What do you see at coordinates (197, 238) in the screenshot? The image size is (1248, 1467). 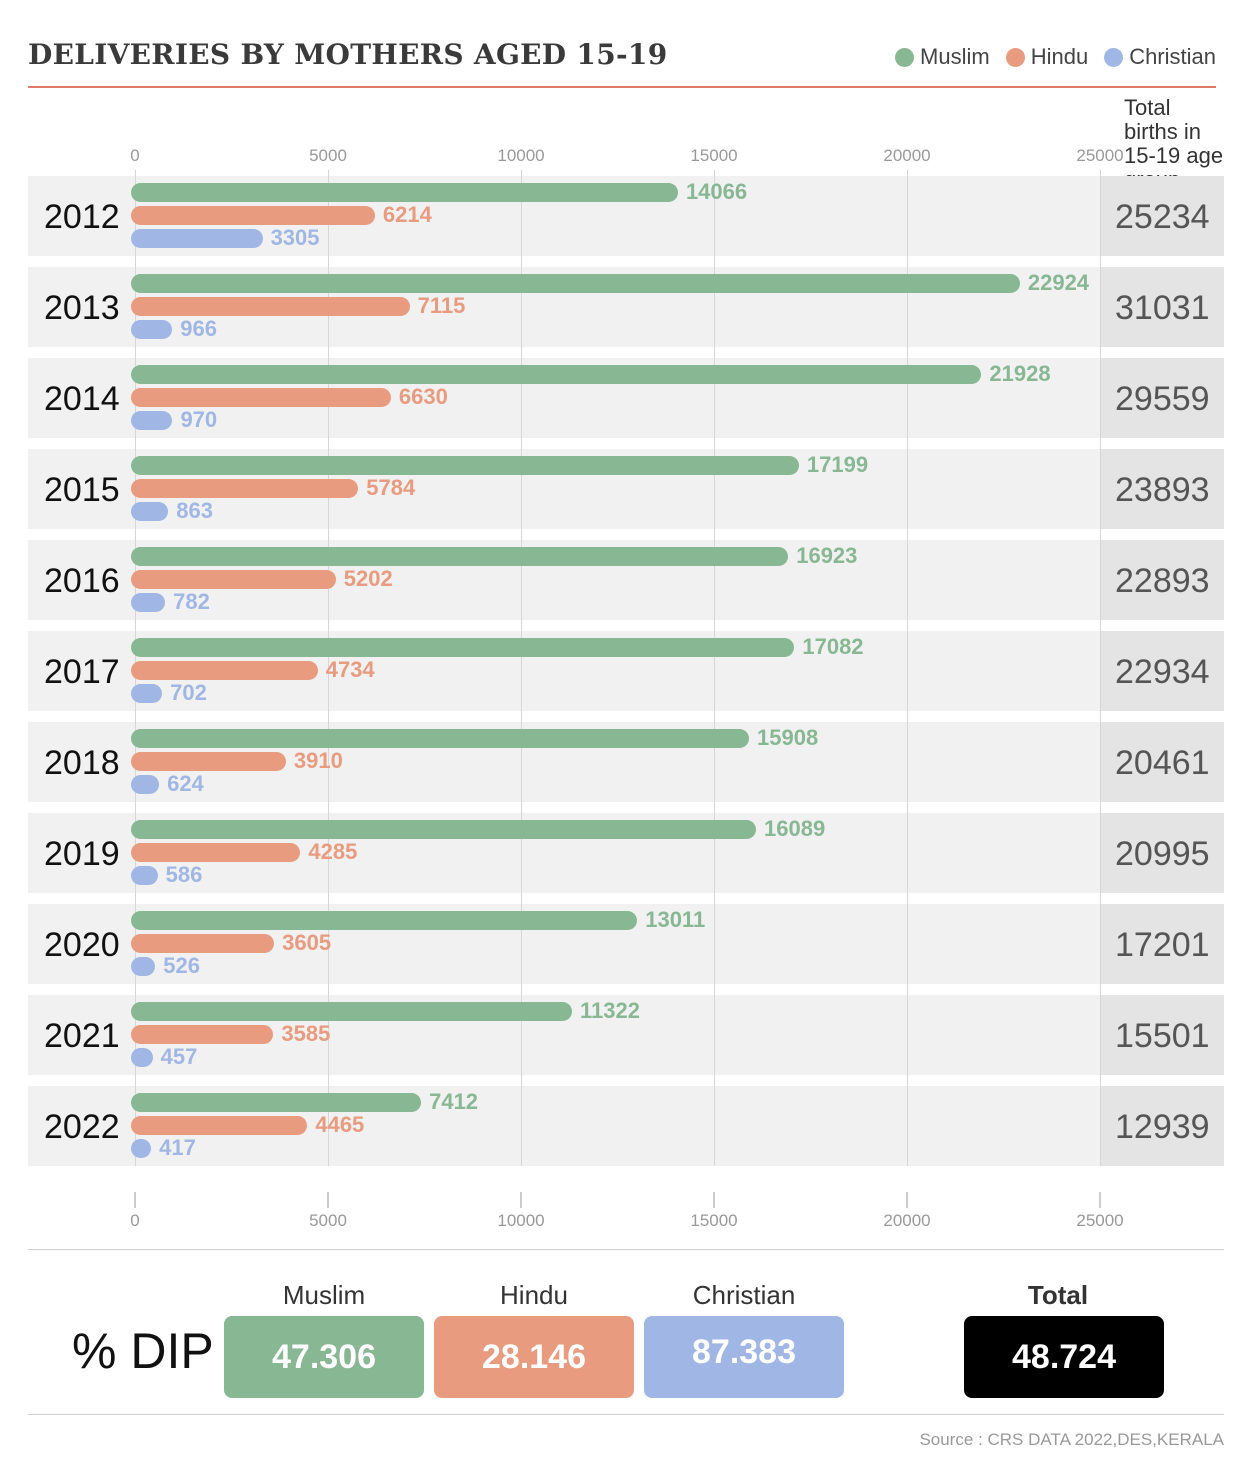 I see `bar-christian-2012` at bounding box center [197, 238].